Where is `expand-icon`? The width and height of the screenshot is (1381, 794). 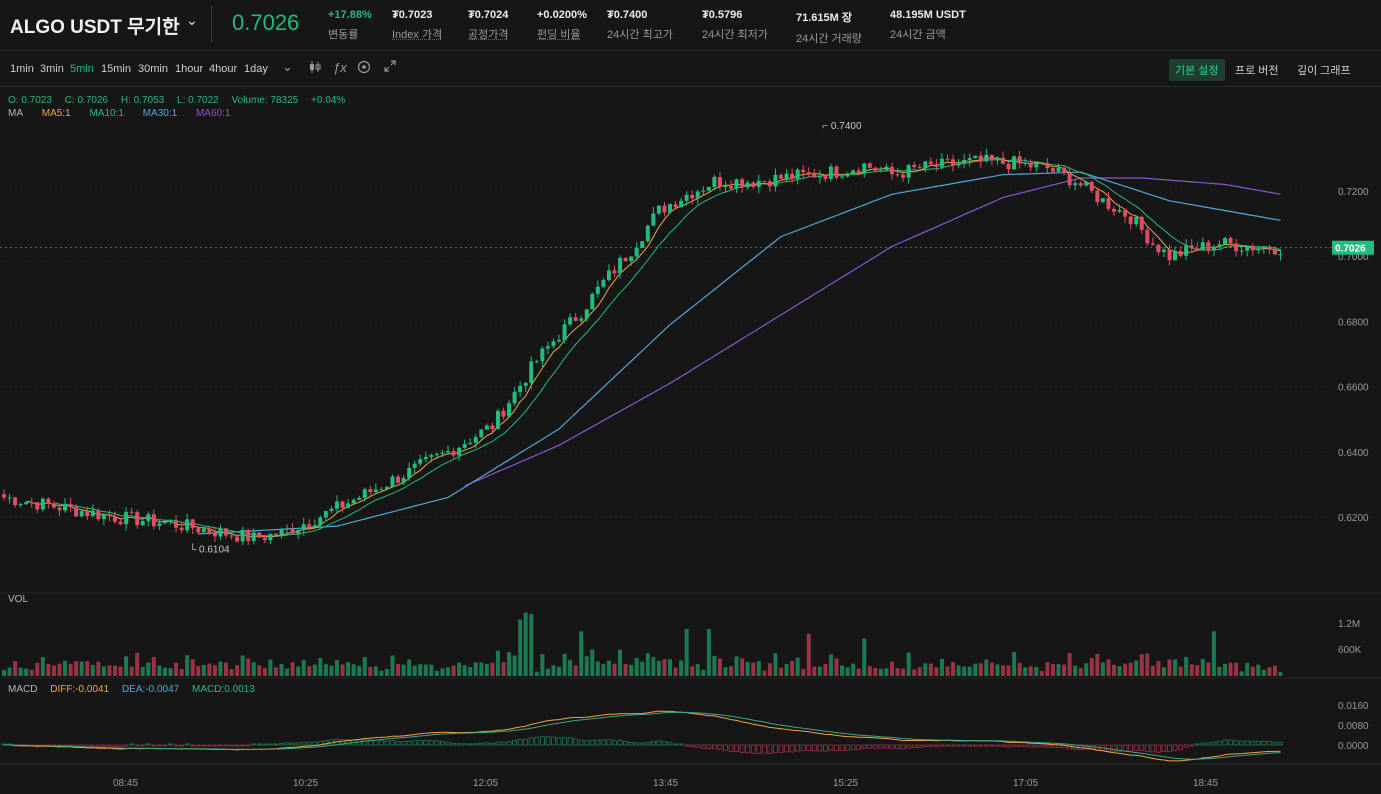 expand-icon is located at coordinates (390, 67).